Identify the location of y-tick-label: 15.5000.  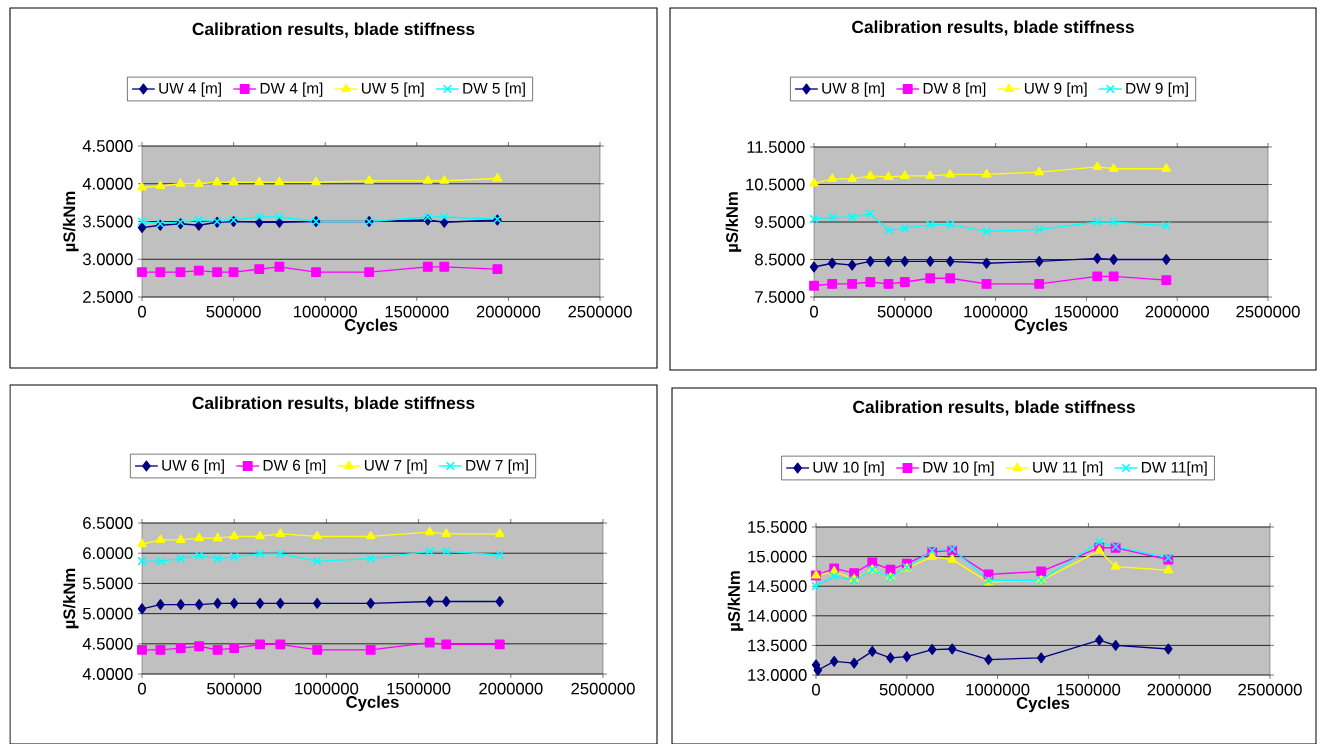
(777, 527).